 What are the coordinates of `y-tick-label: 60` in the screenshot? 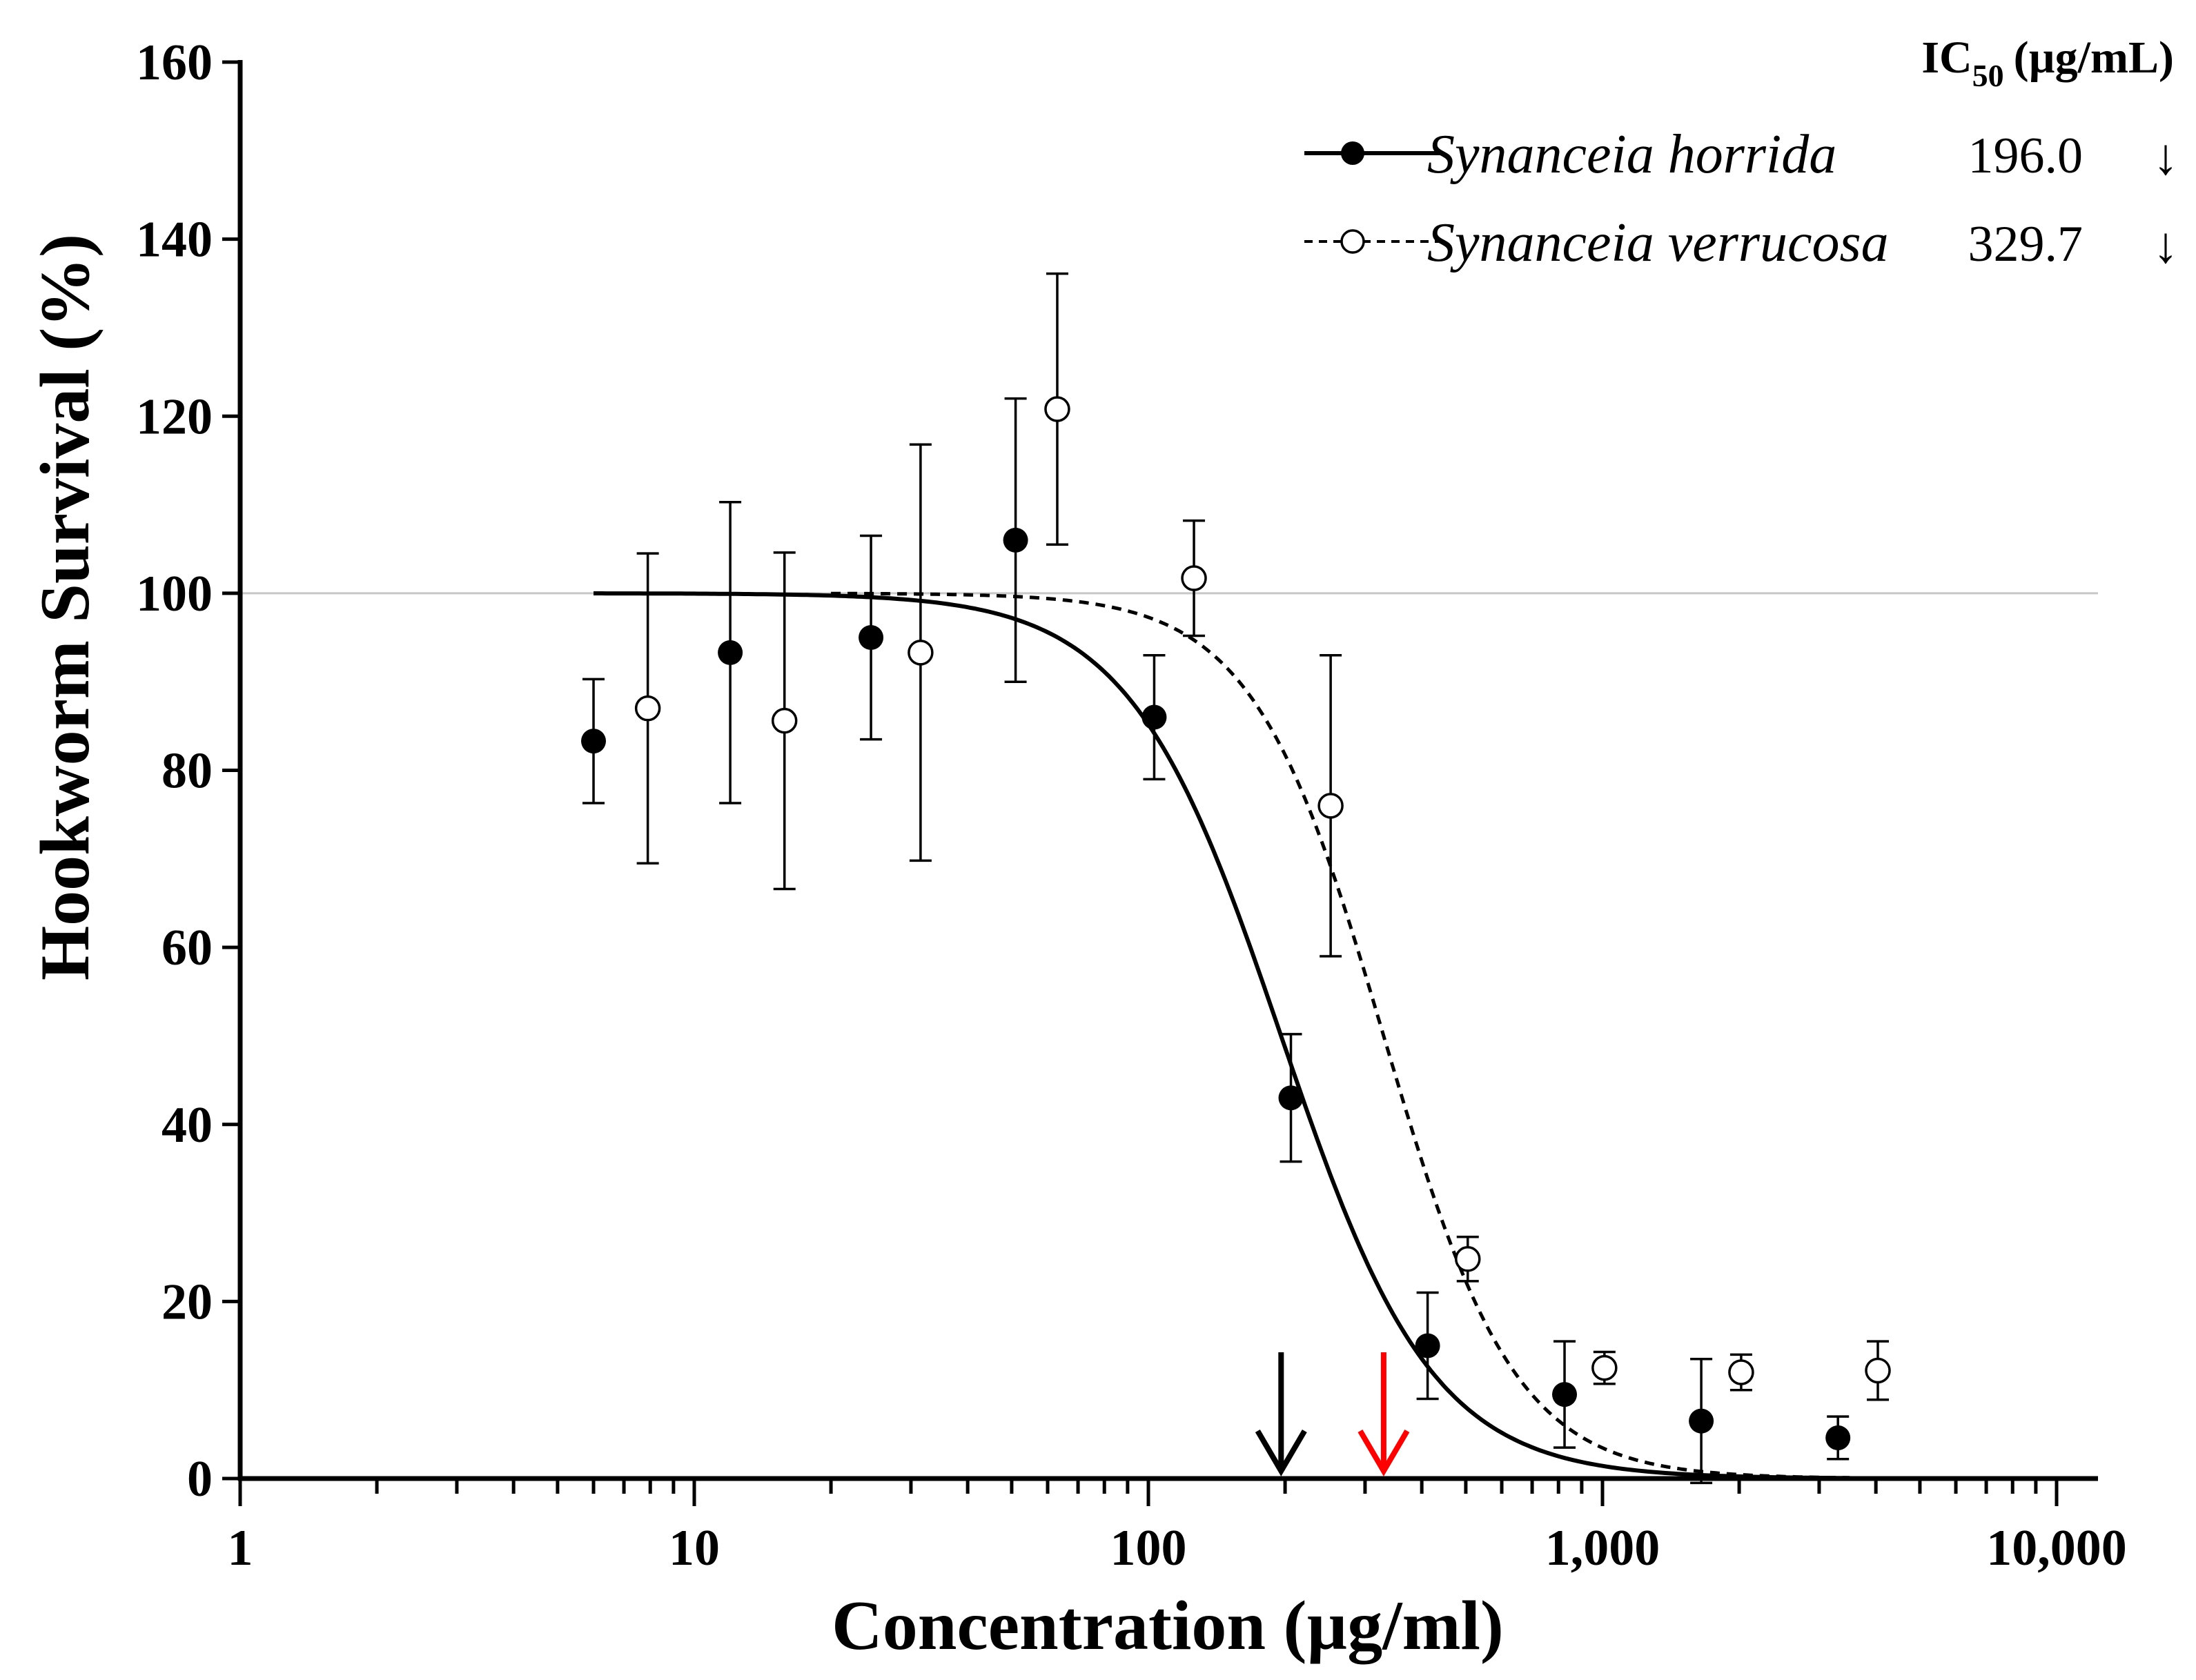 It's located at (187, 948).